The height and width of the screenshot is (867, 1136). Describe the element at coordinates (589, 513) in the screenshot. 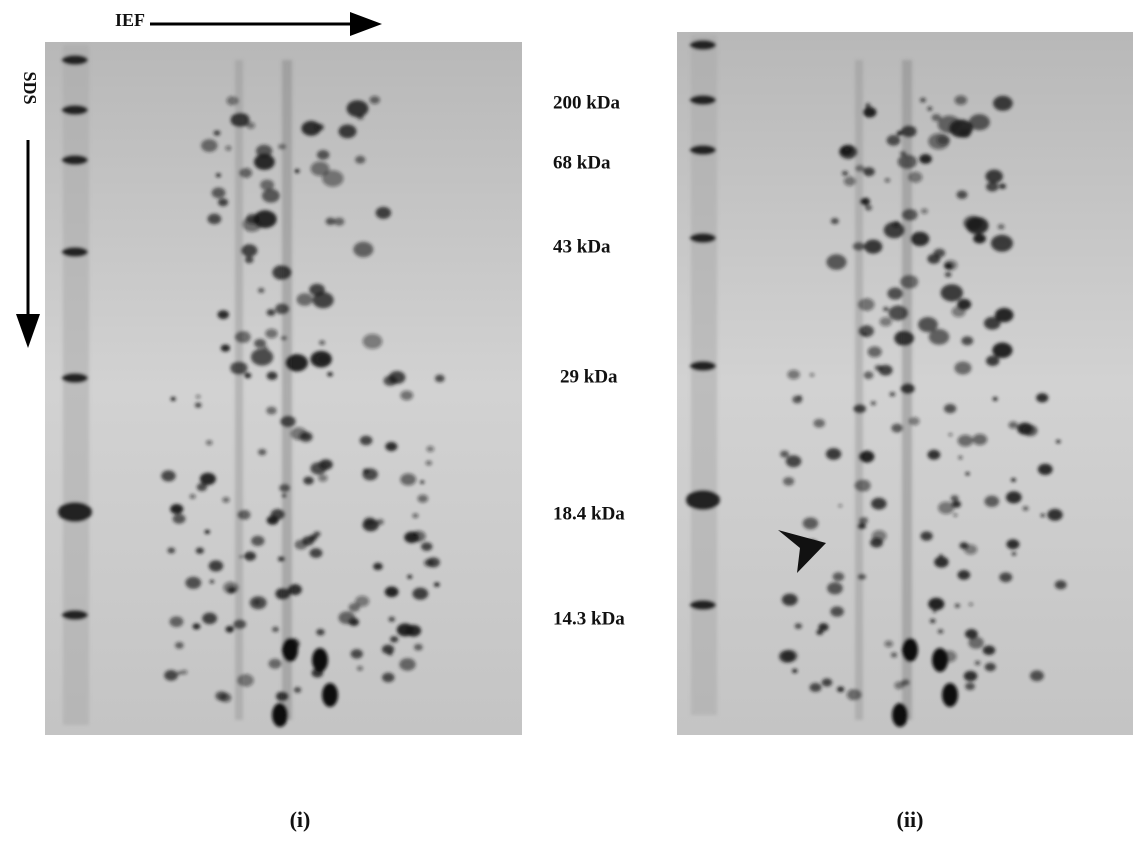

I see `marker-label: 18.4 kDa` at that location.